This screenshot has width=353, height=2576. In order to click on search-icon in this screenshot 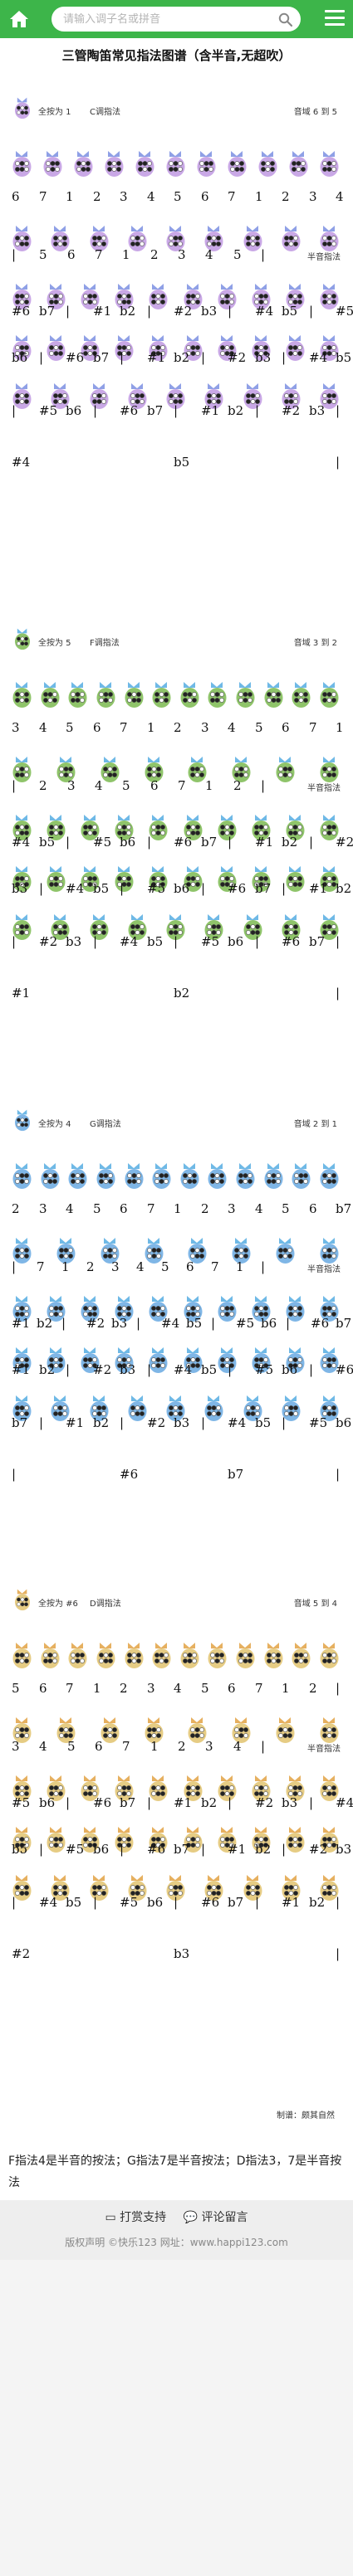, I will do `click(285, 19)`.